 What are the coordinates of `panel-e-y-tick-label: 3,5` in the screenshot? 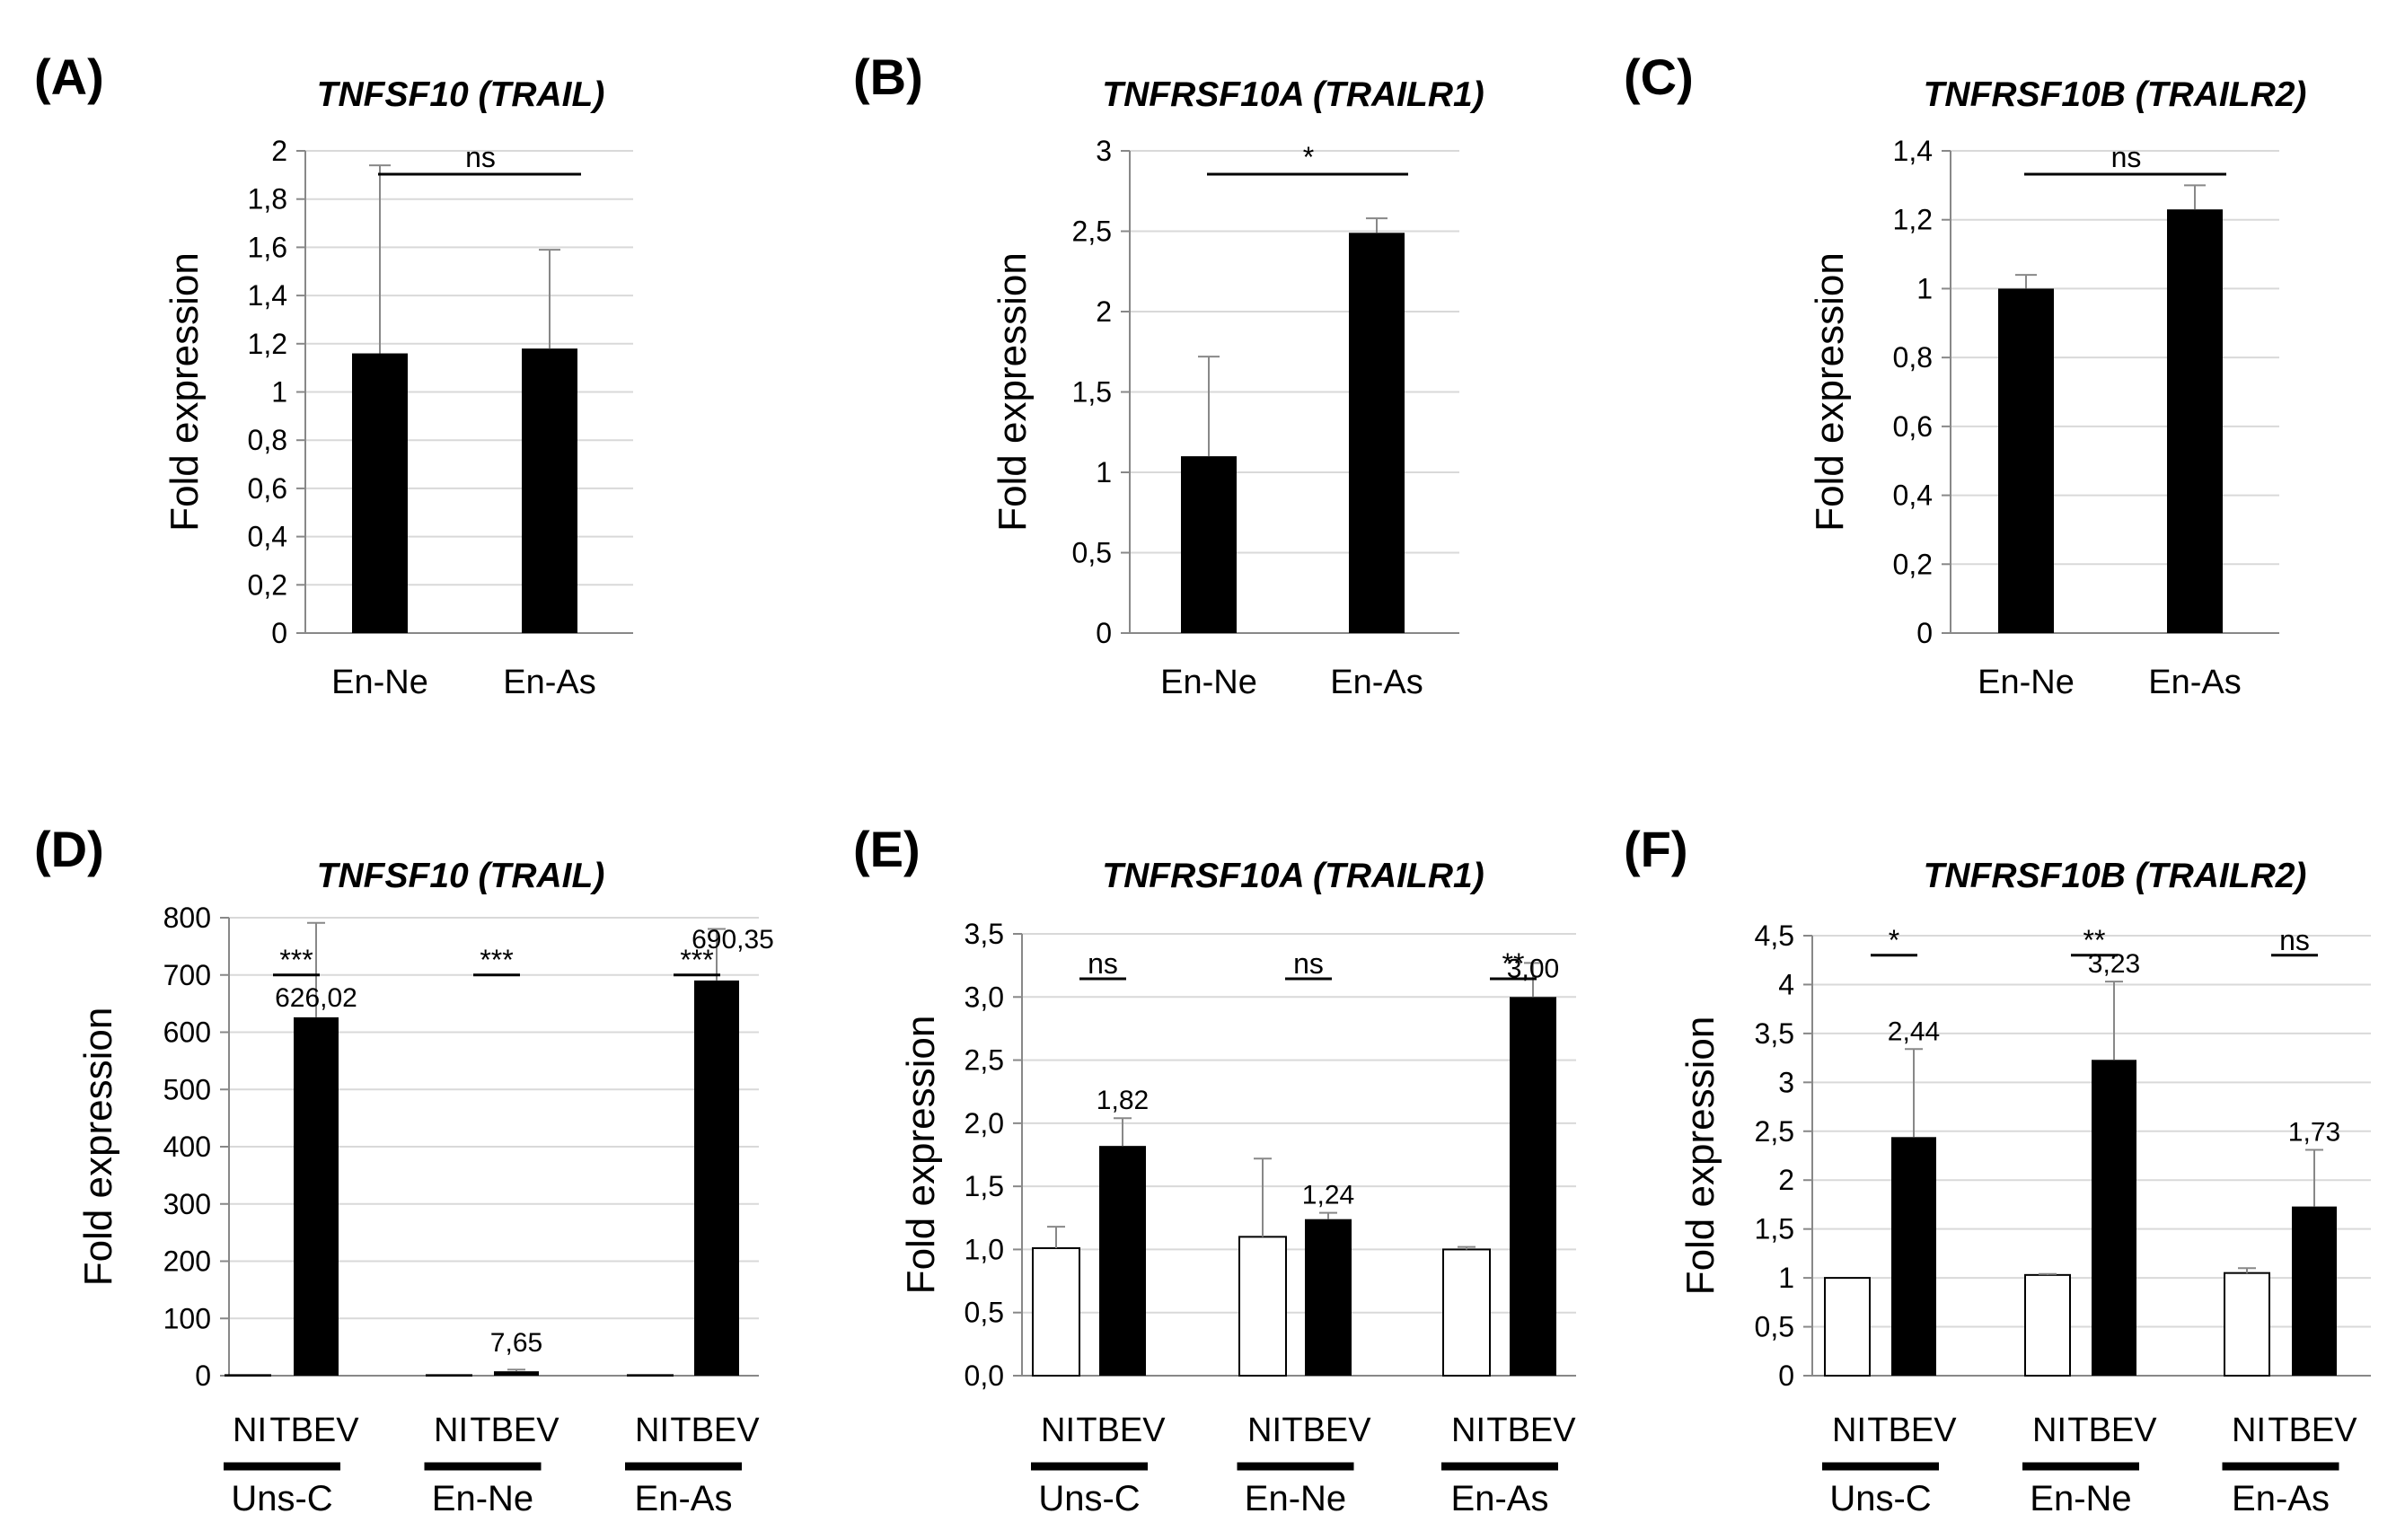 It's located at (984, 934).